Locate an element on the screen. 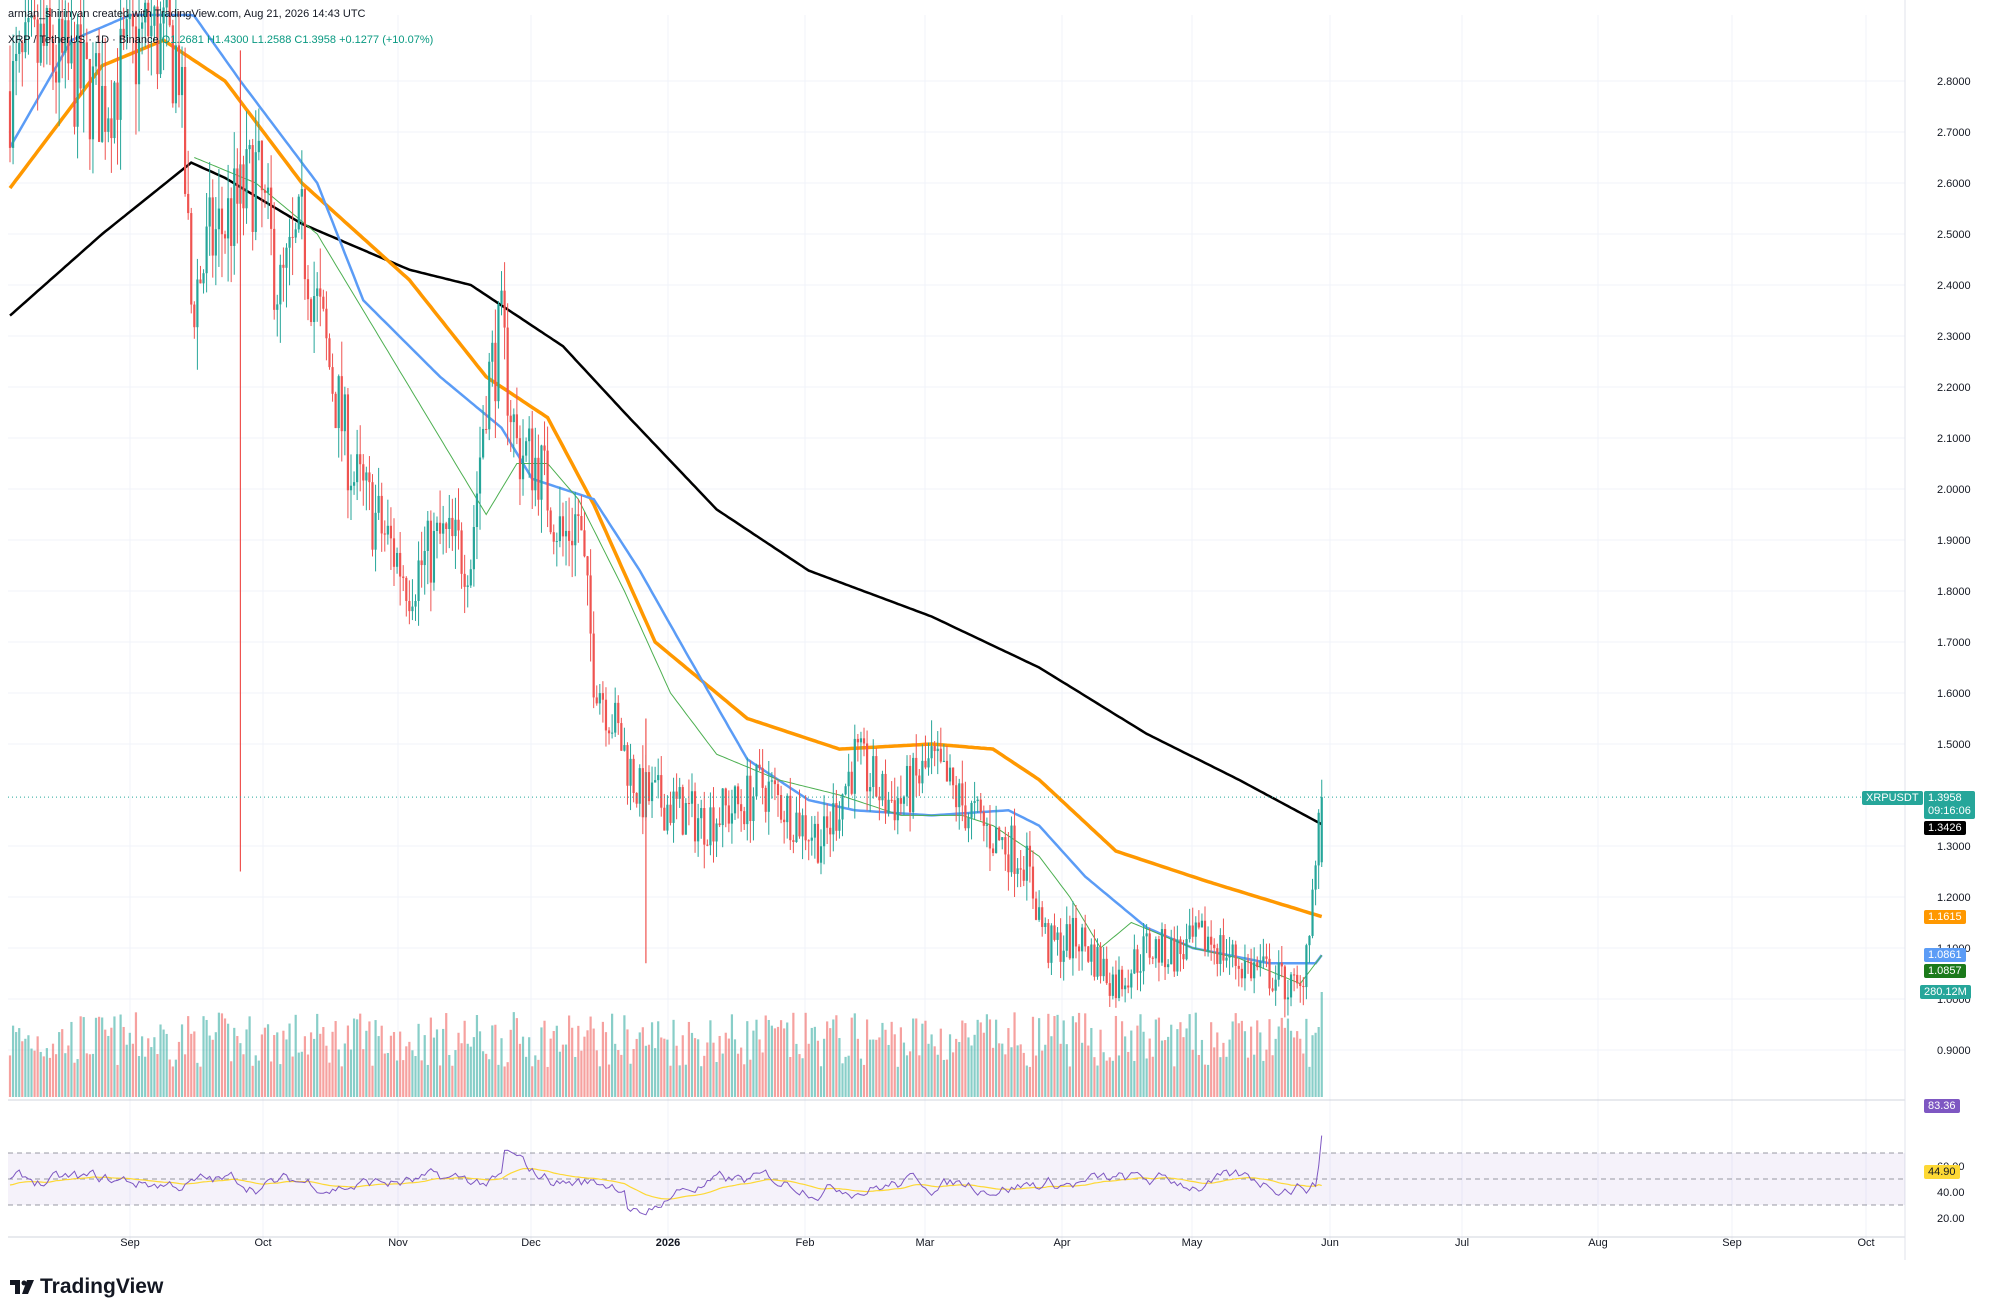 The width and height of the screenshot is (1996, 1315). rsi-line is located at coordinates (666, 1175).